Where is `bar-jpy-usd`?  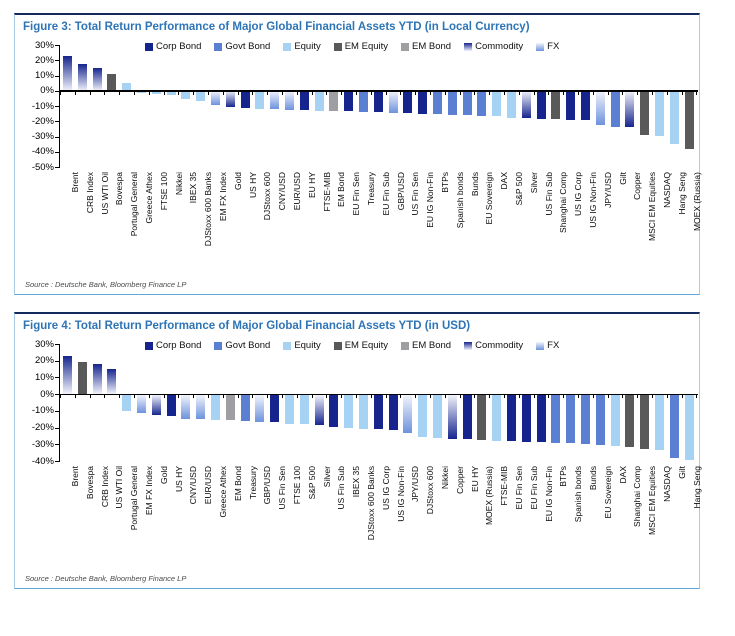
bar-jpy-usd is located at coordinates (600, 108).